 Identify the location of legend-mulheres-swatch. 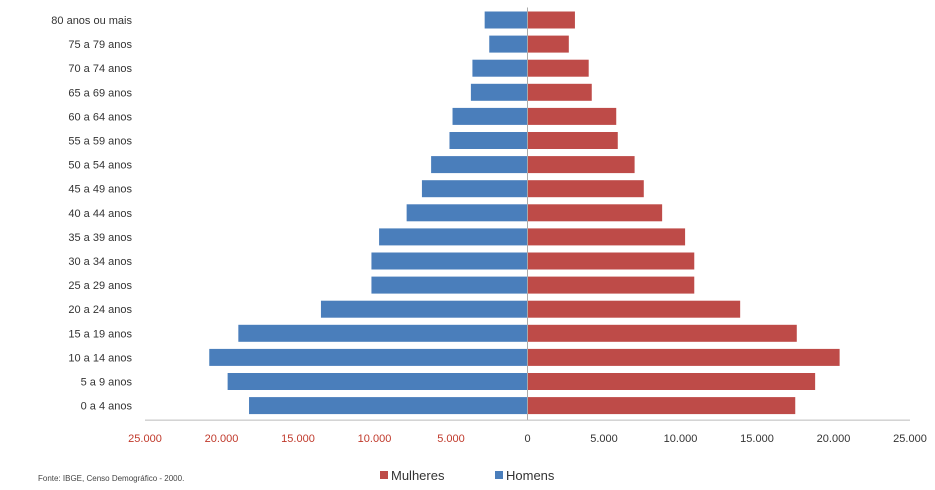
(384, 475).